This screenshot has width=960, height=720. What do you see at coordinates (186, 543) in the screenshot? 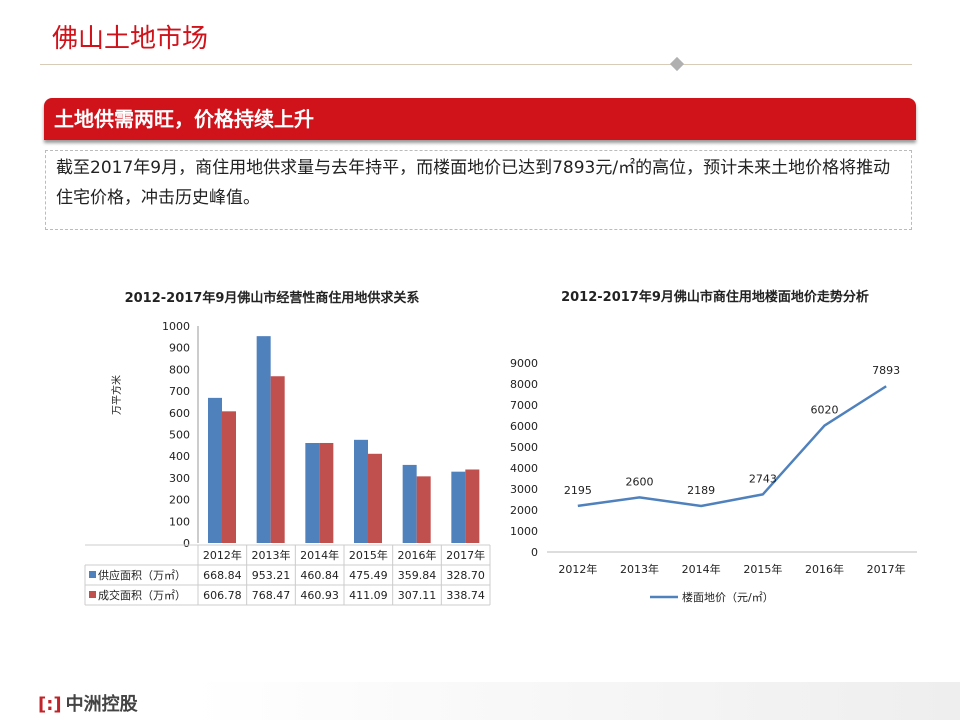
I see `bar-y-tick: 0` at bounding box center [186, 543].